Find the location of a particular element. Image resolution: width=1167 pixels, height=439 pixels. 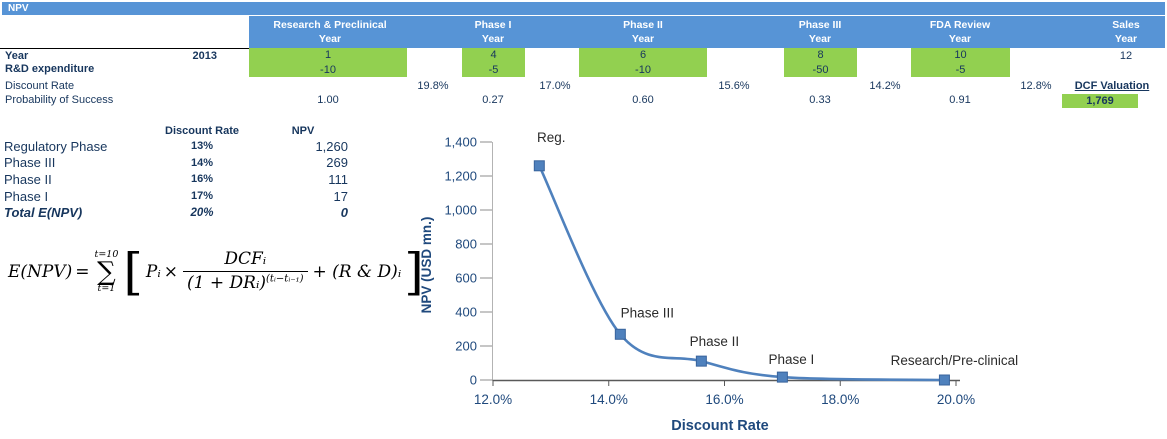

npv-row-label: Total E(NPV) is located at coordinates (43, 213).